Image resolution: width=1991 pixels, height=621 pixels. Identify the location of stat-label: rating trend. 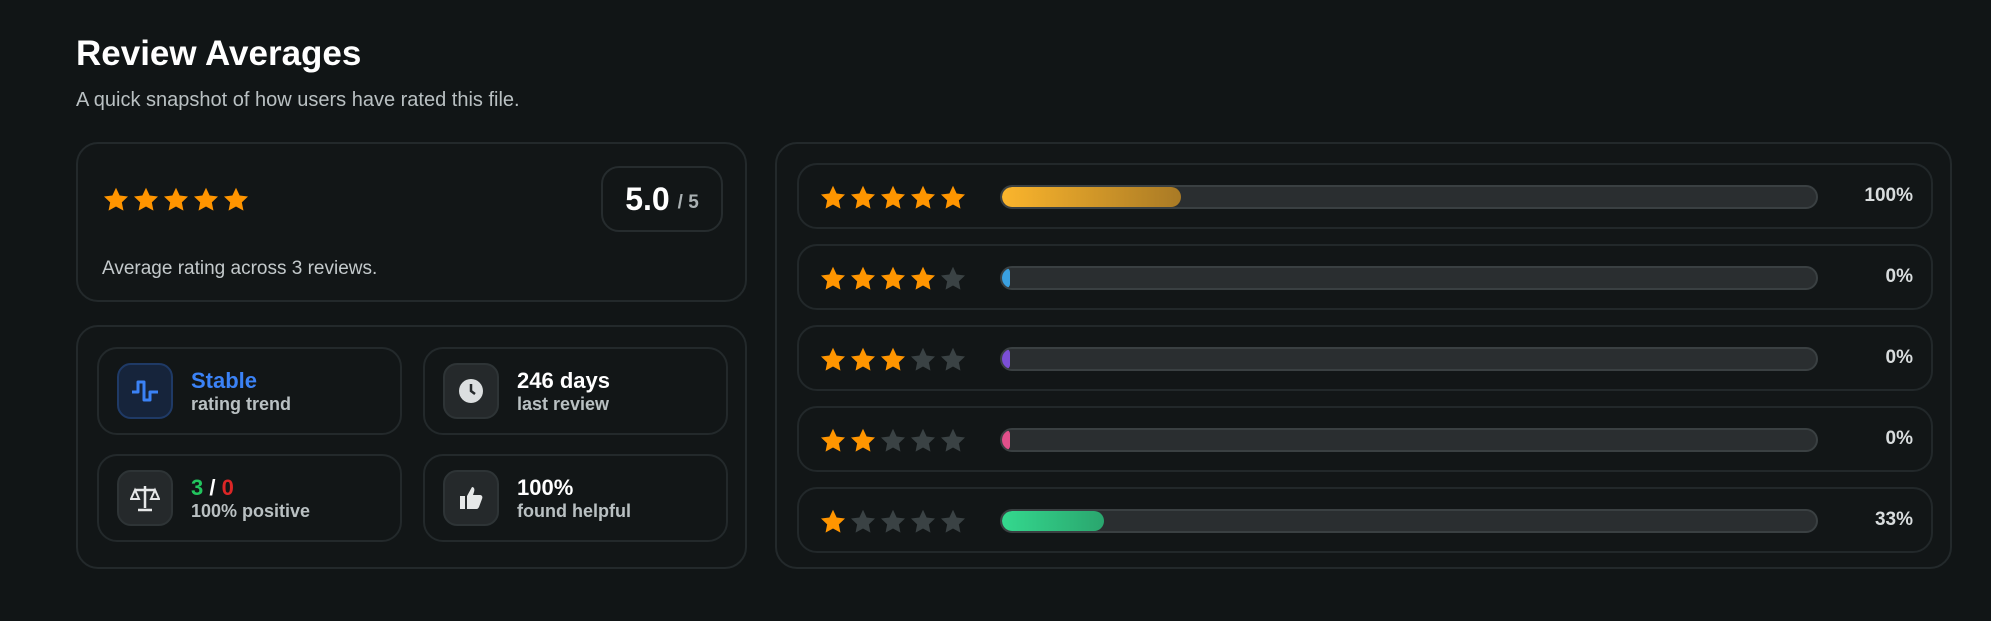
(241, 403).